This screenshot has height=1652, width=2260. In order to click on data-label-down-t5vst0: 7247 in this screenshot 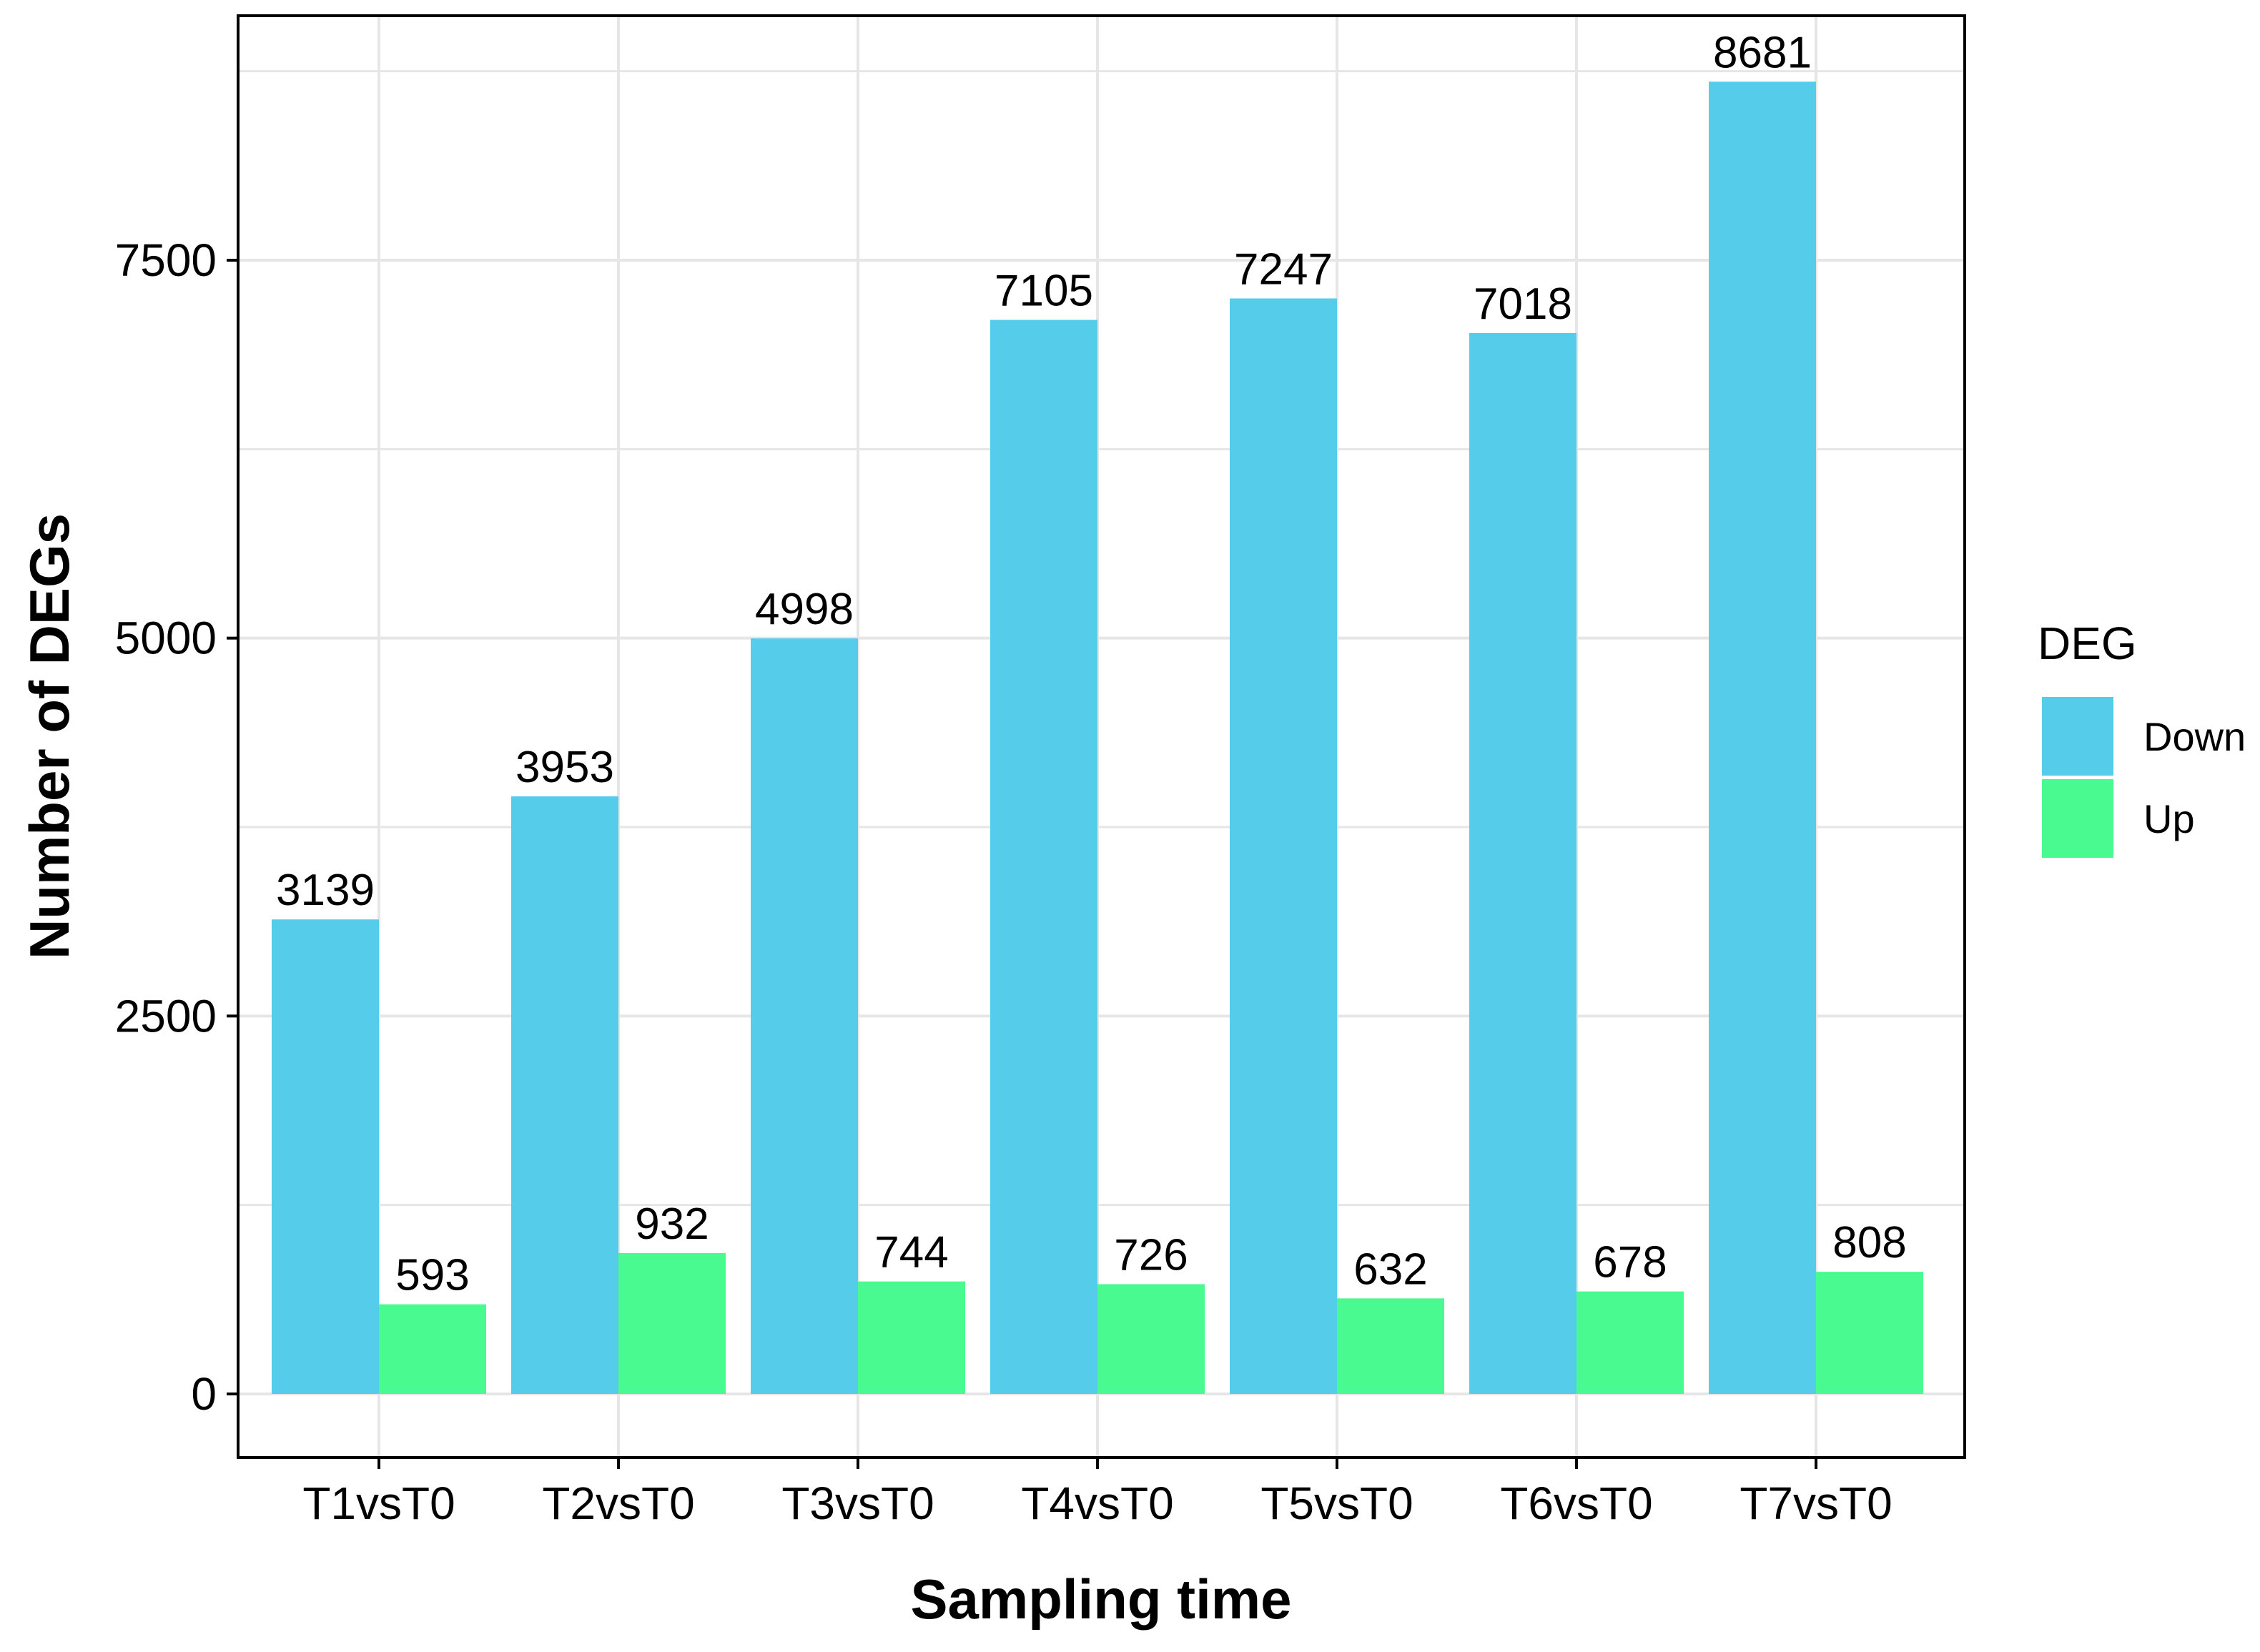, I will do `click(1283, 270)`.